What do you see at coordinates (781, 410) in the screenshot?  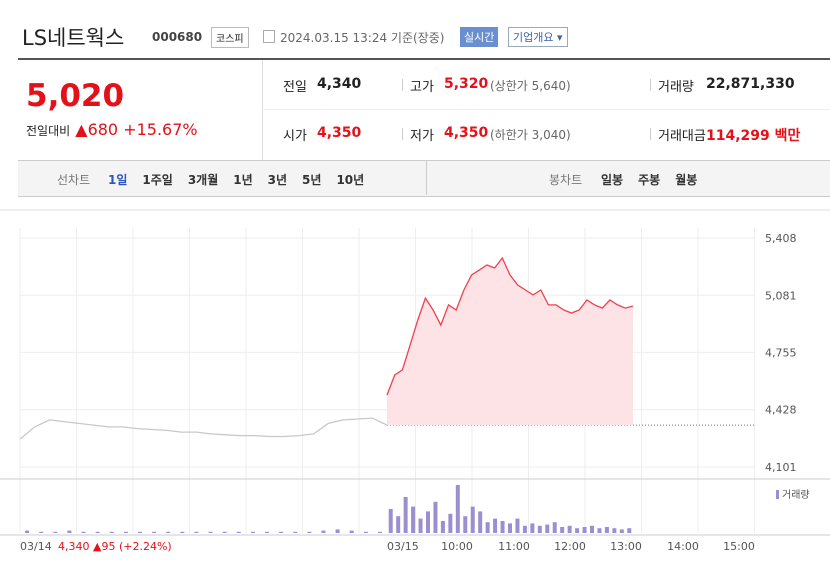 I see `y-tick-label: 4,428` at bounding box center [781, 410].